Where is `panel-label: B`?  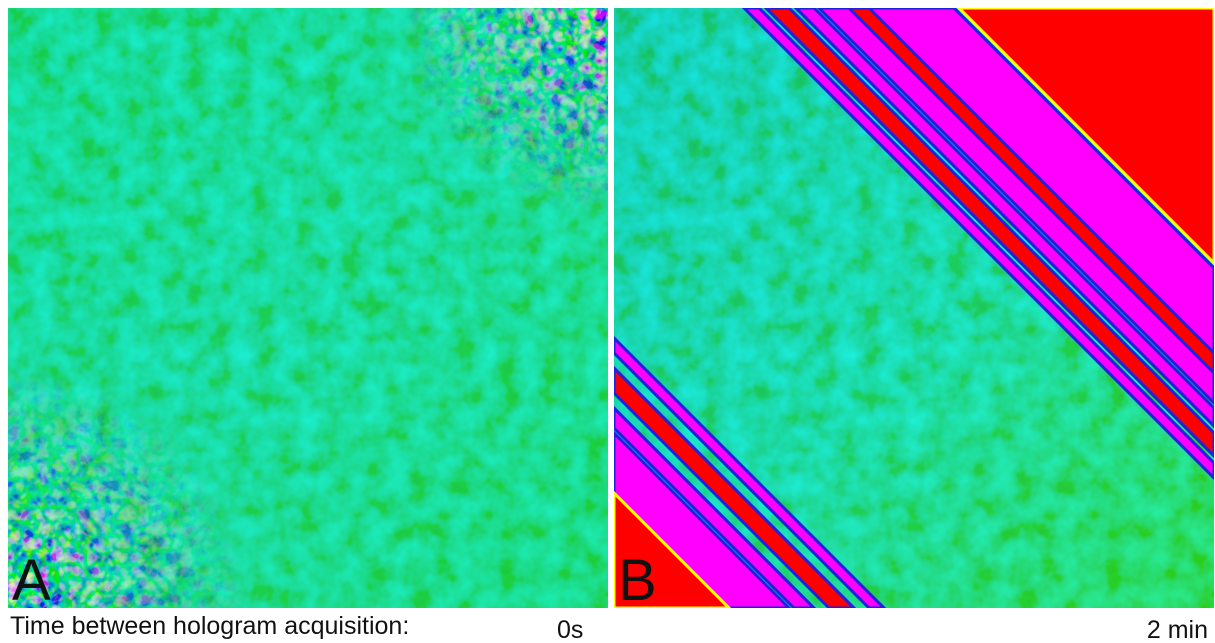
panel-label: B is located at coordinates (637, 580).